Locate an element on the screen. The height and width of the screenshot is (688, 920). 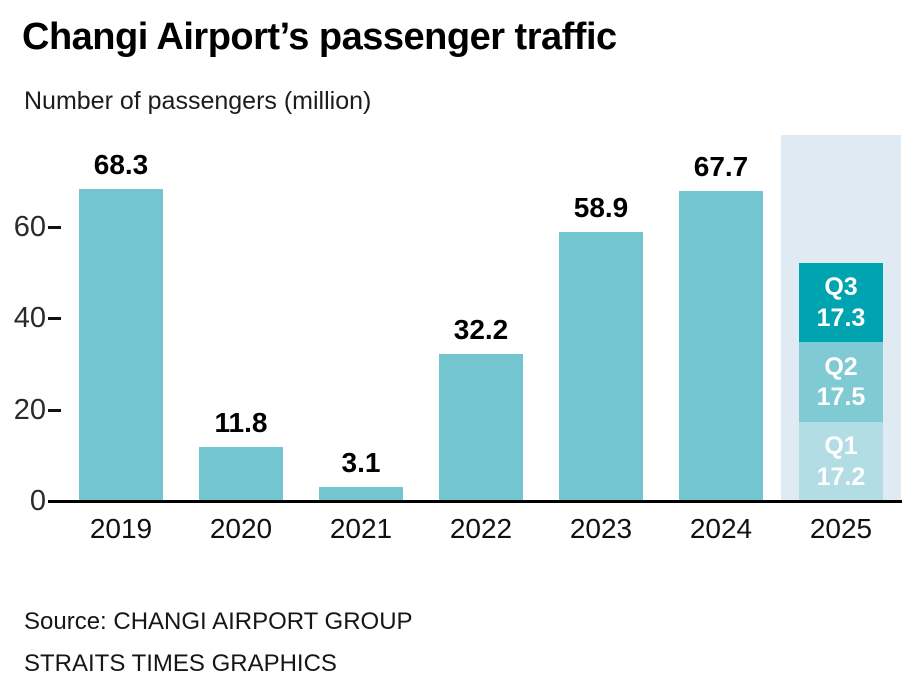
bar-value-label: 3.1 is located at coordinates (361, 462).